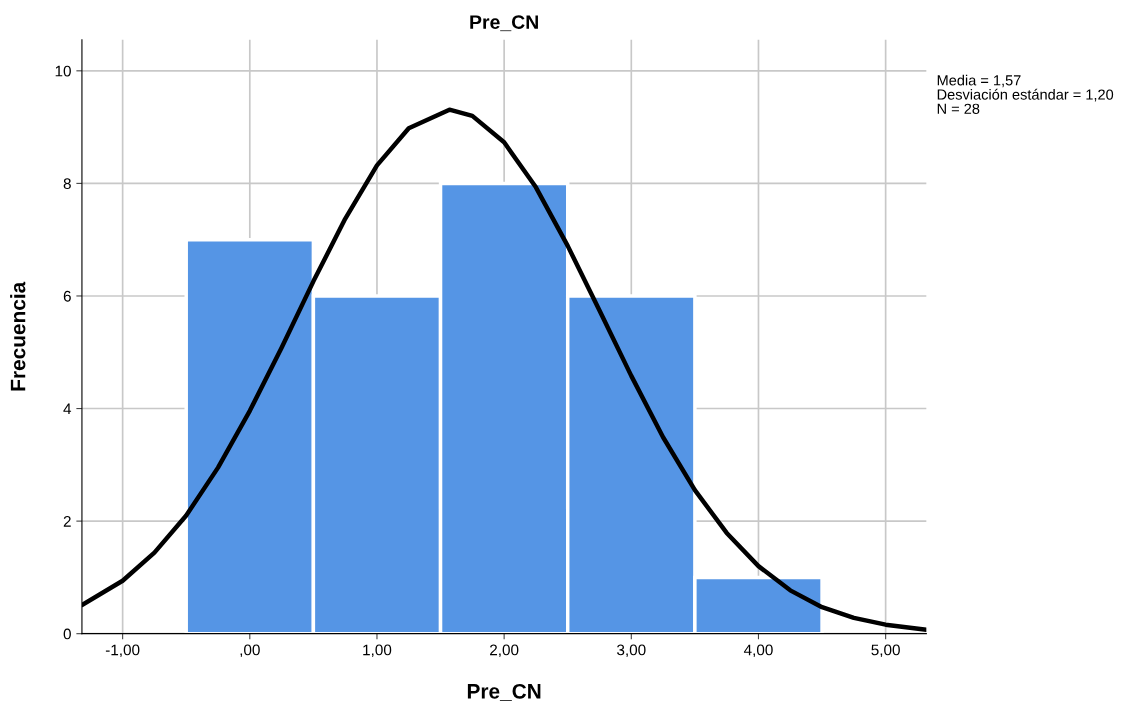 The image size is (1138, 712). What do you see at coordinates (18, 336) in the screenshot?
I see `y-axis-title: Frecuencia` at bounding box center [18, 336].